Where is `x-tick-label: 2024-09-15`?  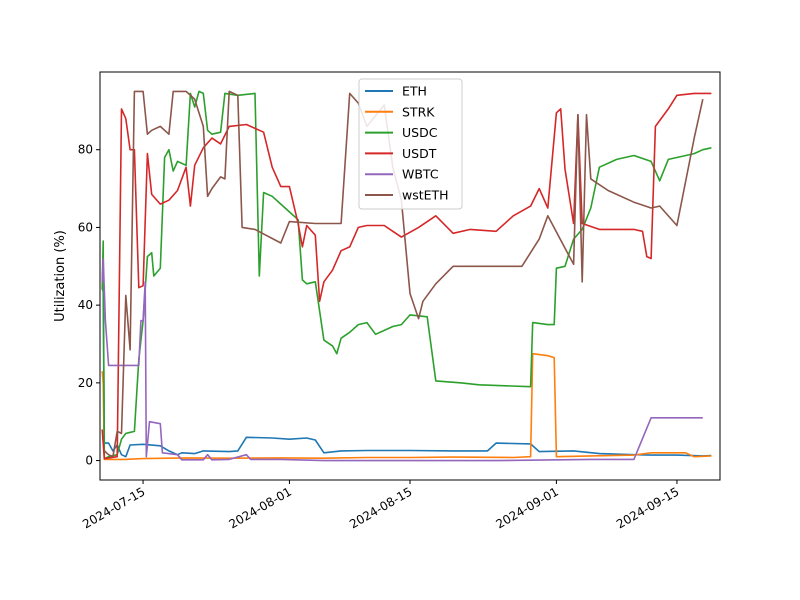
x-tick-label: 2024-09-15 is located at coordinates (647, 507).